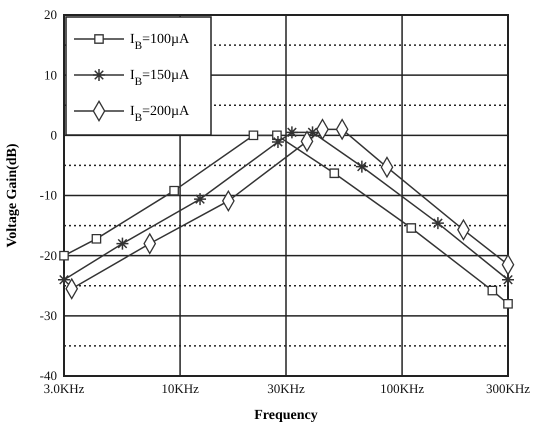  Describe the element at coordinates (48, 315) in the screenshot. I see `y-tick-label: -30` at that location.